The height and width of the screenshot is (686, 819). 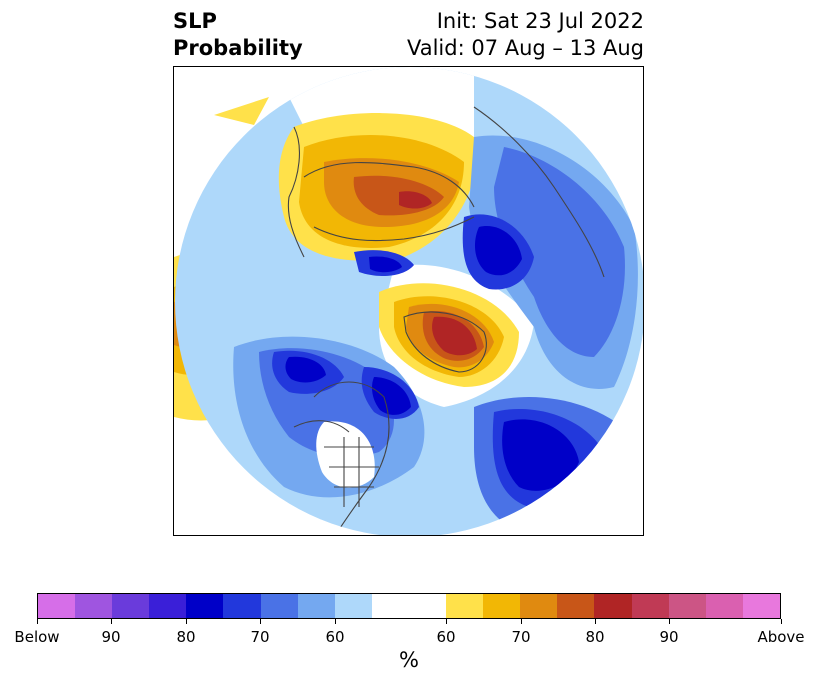 I want to click on colorbar-units: %, so click(x=409, y=660).